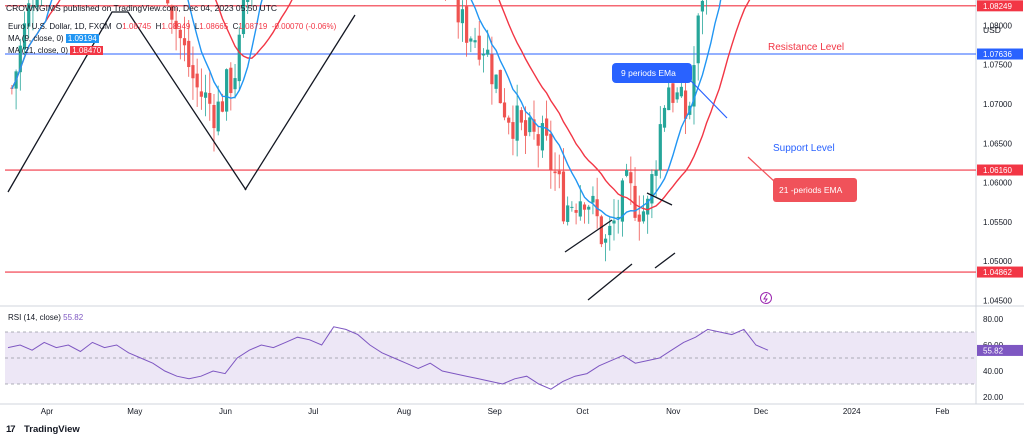 This screenshot has width=1024, height=443. Describe the element at coordinates (404, 411) in the screenshot. I see `time-tick-label: Aug` at that location.